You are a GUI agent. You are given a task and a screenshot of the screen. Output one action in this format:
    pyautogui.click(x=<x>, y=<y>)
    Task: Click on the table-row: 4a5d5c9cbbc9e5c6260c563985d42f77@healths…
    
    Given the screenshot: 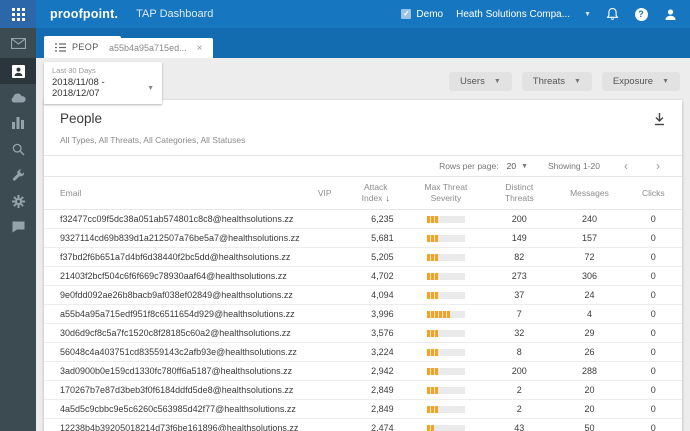 What is the action you would take?
    pyautogui.click(x=363, y=409)
    